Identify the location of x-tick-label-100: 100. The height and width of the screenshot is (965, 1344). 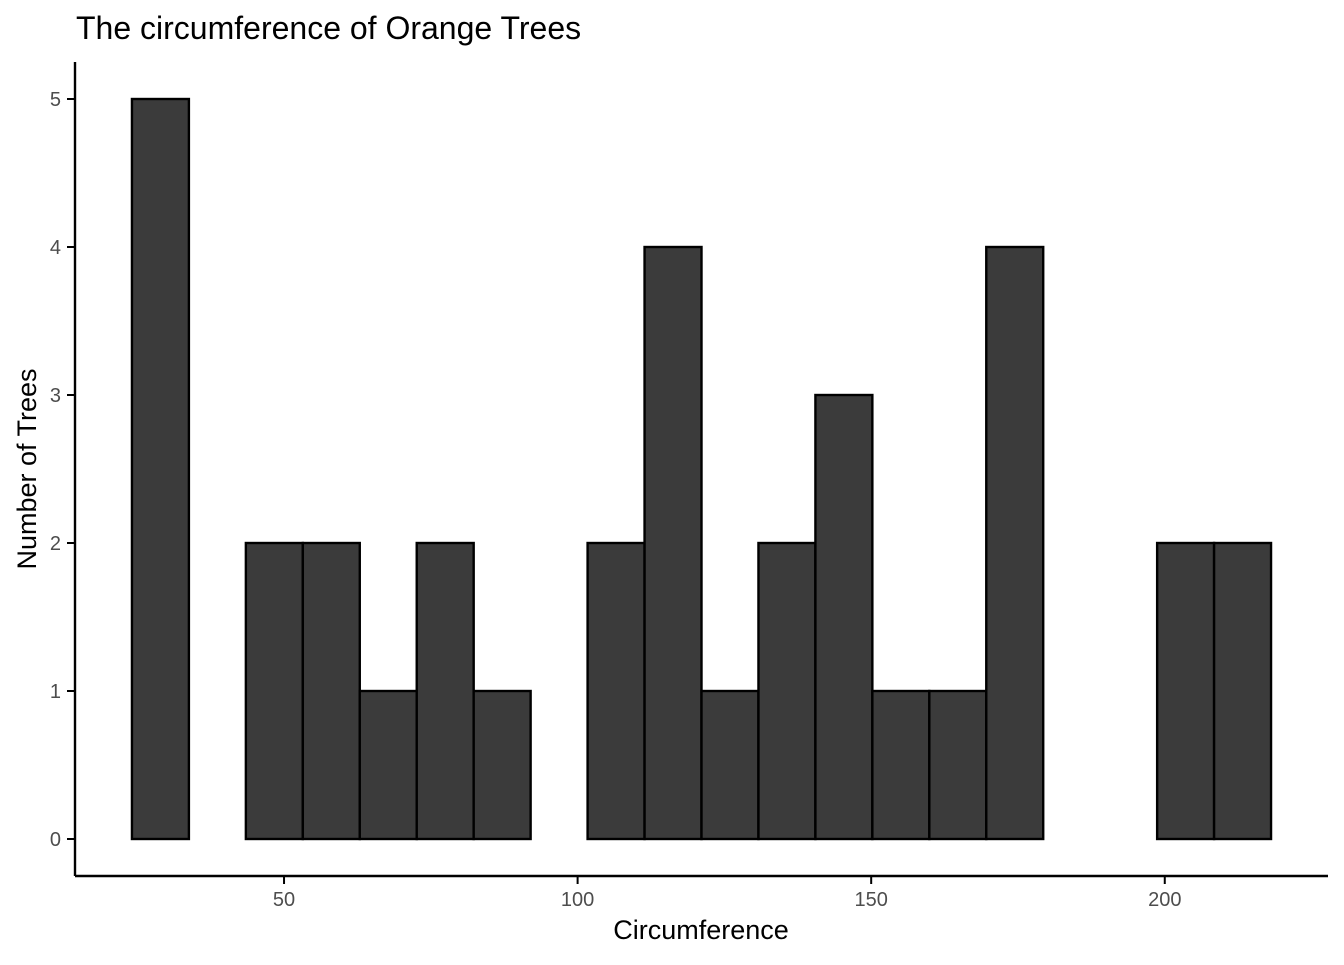
(577, 900).